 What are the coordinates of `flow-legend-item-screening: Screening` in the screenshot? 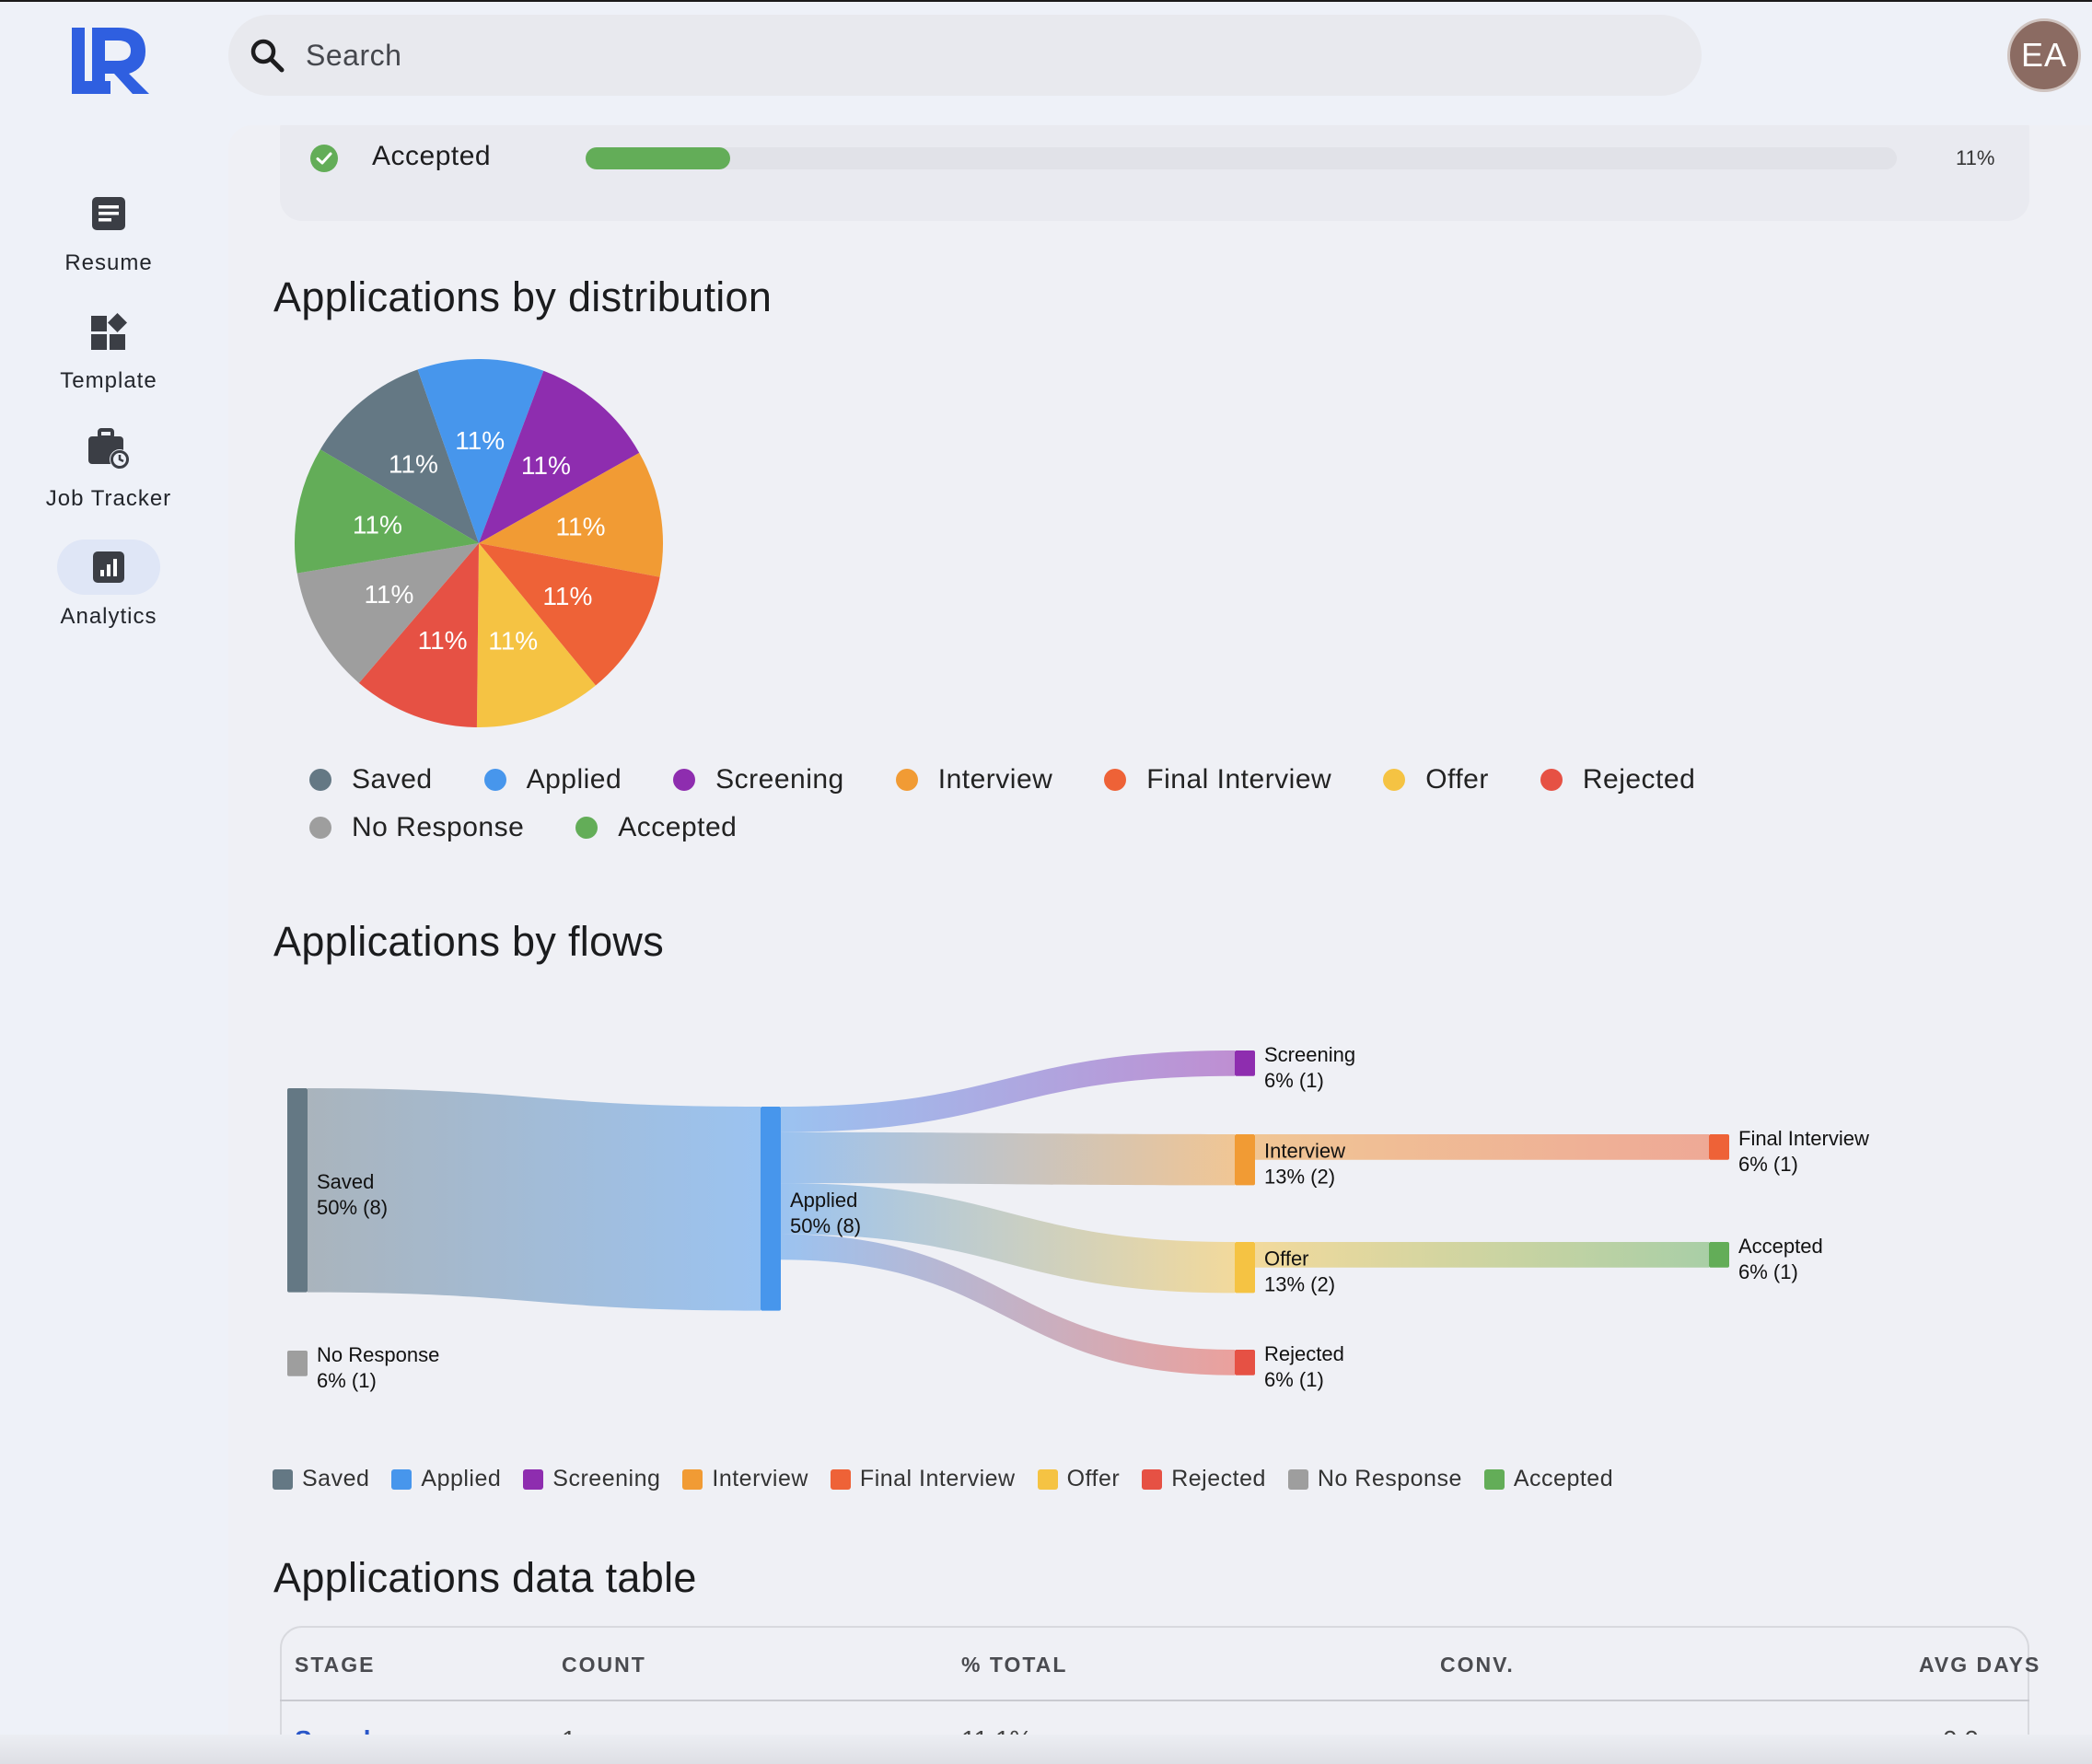 It's located at (591, 1479).